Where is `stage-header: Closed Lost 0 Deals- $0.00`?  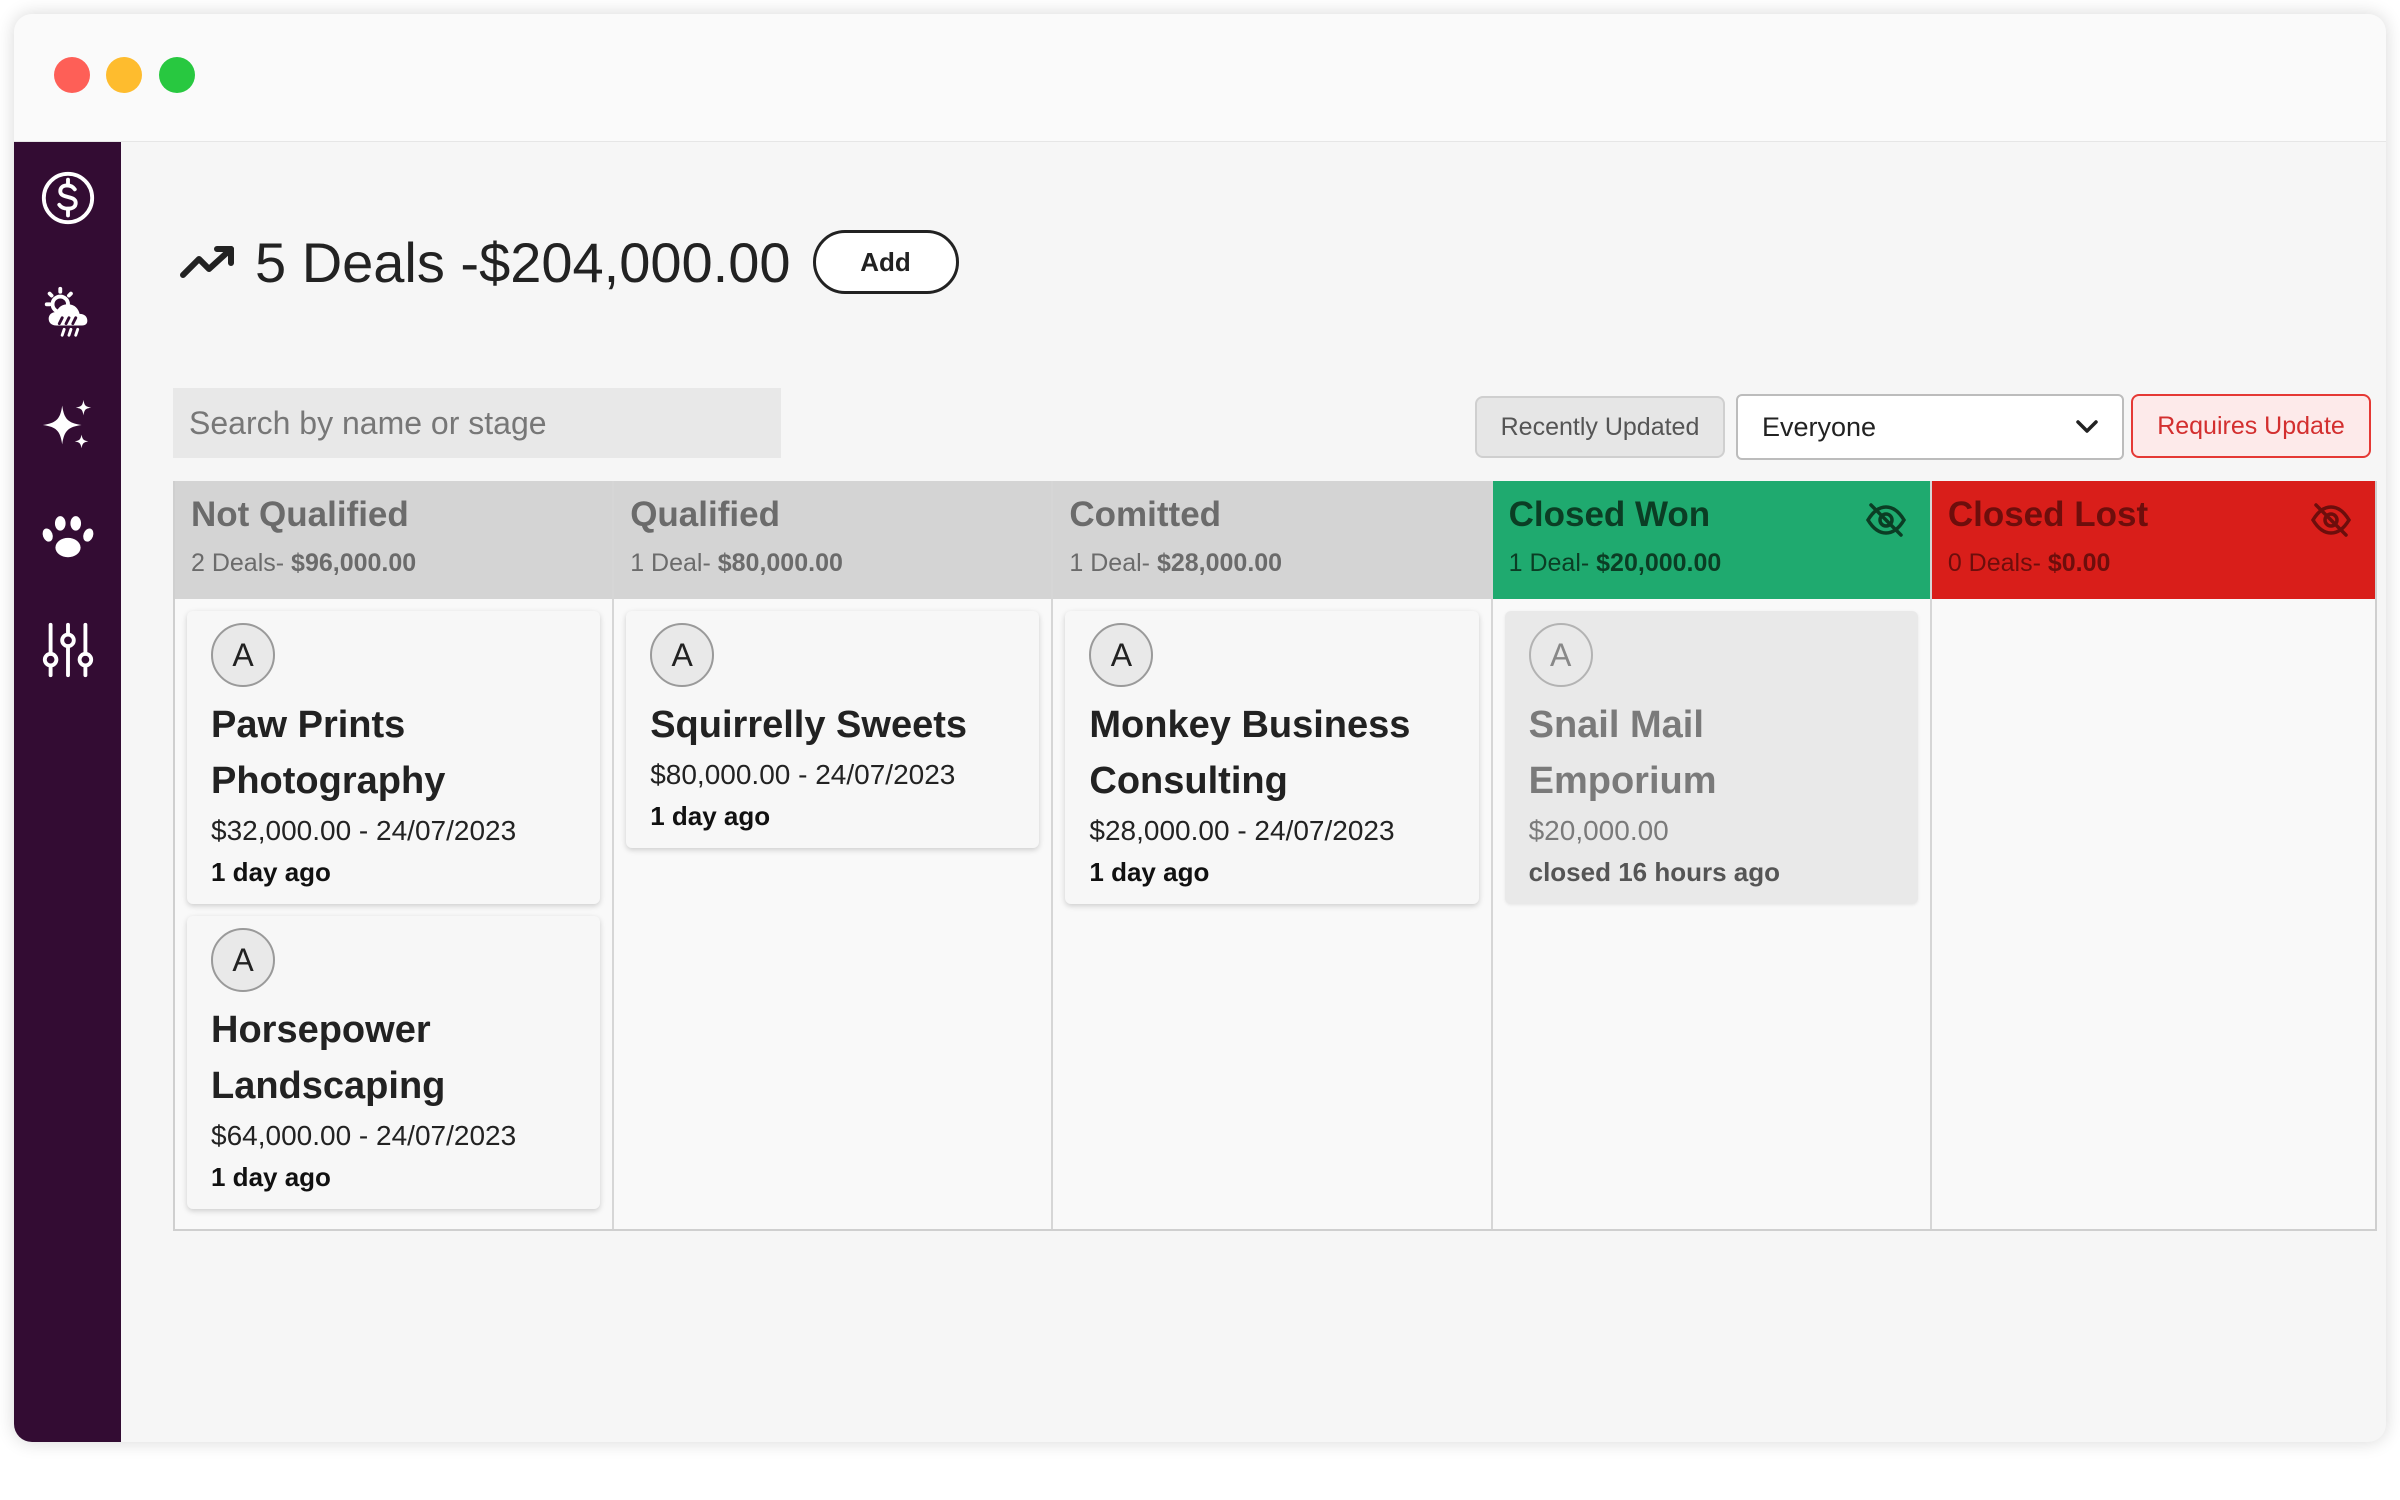
stage-header: Closed Lost 0 Deals- $0.00 is located at coordinates (2153, 540).